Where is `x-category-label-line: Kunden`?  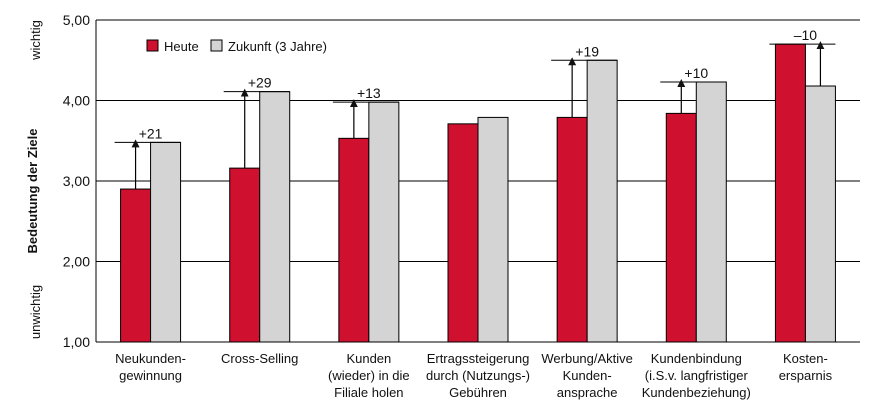
x-category-label-line: Kunden is located at coordinates (368, 358).